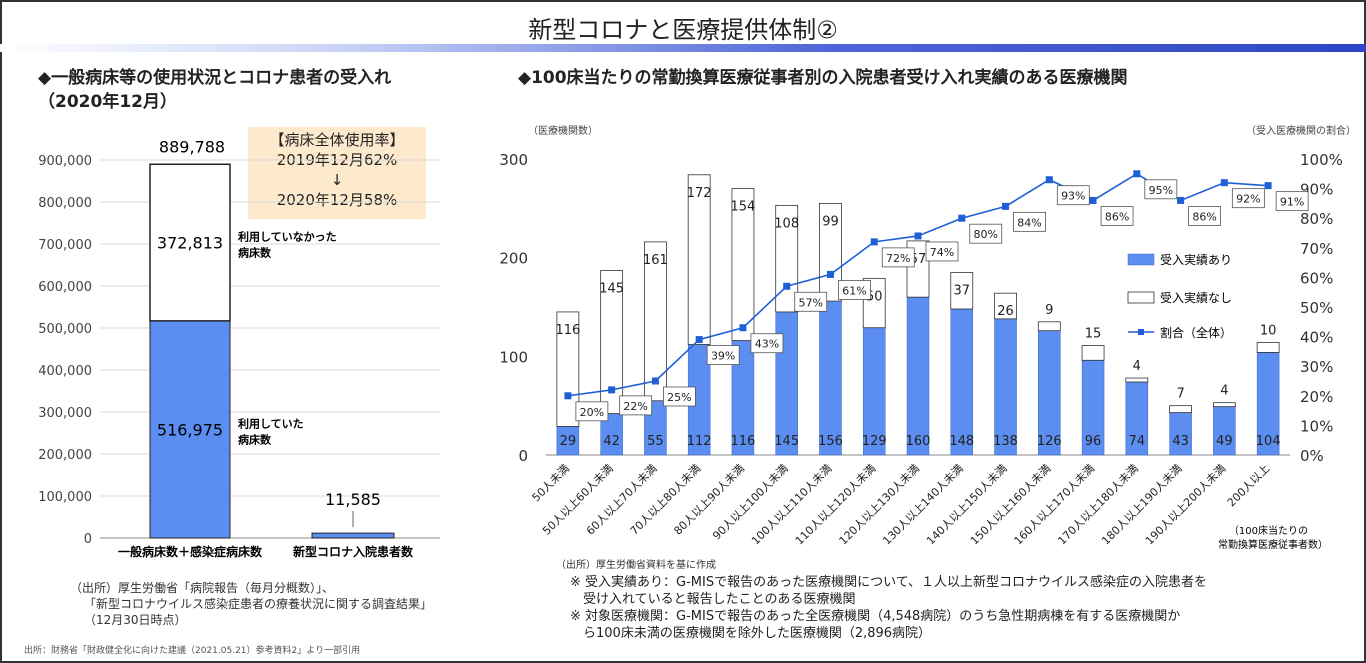 The height and width of the screenshot is (663, 1366). What do you see at coordinates (1196, 259) in the screenshot?
I see `legend-label-accepted: 受入実績あり` at bounding box center [1196, 259].